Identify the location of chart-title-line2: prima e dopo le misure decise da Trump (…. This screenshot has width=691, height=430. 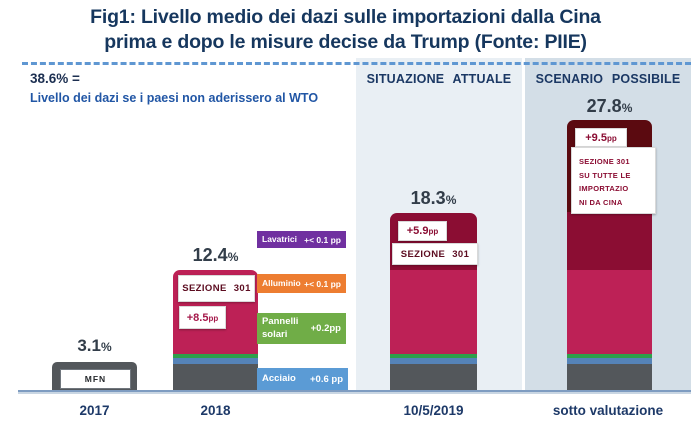
(345, 41).